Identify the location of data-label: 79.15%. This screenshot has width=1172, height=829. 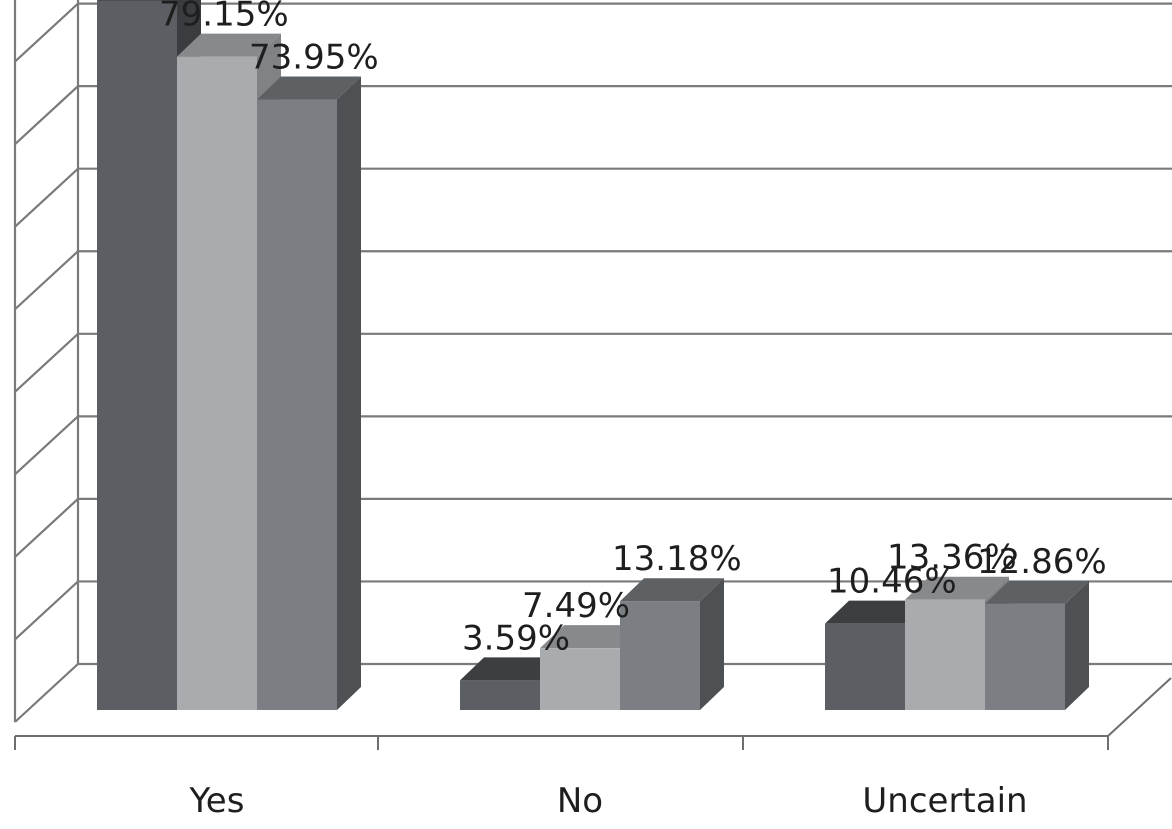
(224, 17).